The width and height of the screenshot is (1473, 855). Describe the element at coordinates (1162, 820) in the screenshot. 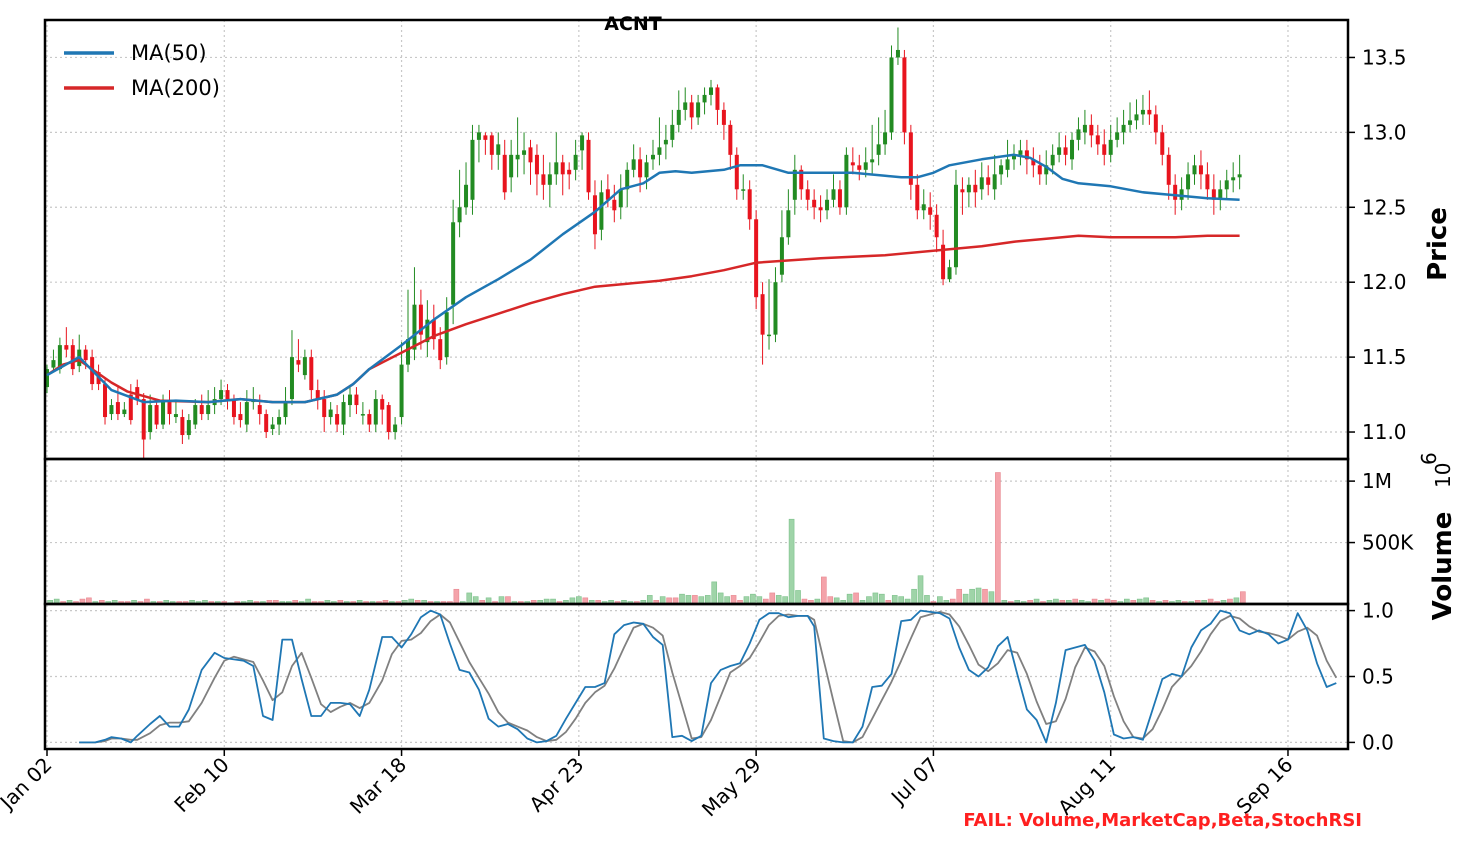

I see `fail-annotation: FAIL: Volume,MarketCap,Beta,StochRSI` at that location.